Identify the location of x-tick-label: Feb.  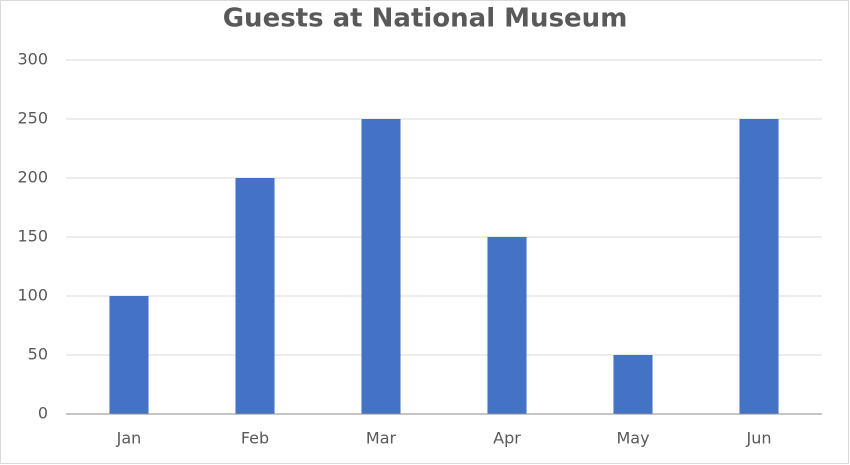
(255, 438).